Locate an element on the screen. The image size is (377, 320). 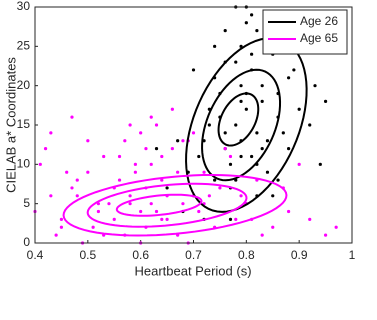
x-tick-label: 0.9 is located at coordinates (299, 255).